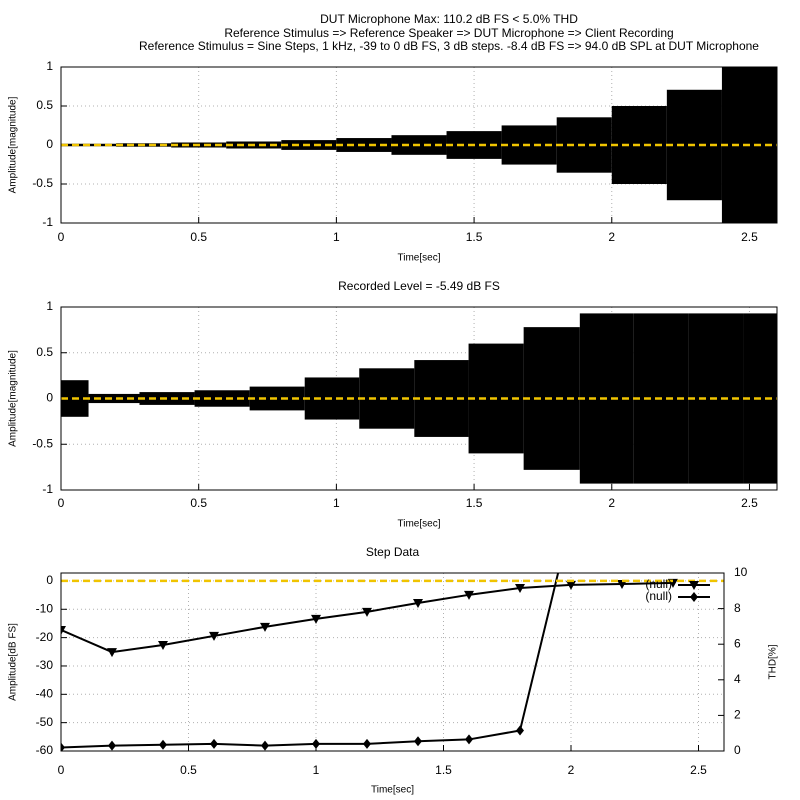  What do you see at coordinates (737, 750) in the screenshot?
I see `y2-tick-label: 0` at bounding box center [737, 750].